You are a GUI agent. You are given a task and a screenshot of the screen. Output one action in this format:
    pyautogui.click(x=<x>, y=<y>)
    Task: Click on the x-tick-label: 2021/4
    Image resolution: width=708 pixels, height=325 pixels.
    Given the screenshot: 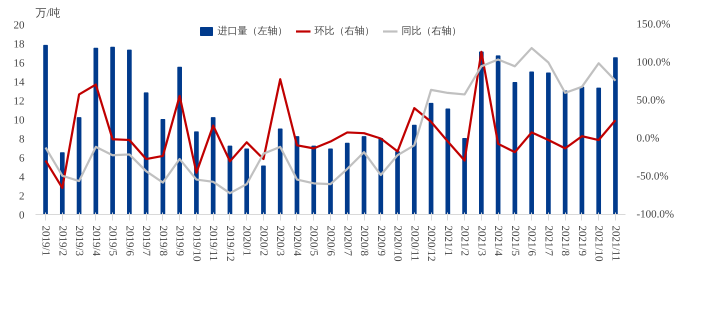 What is the action you would take?
    pyautogui.click(x=498, y=241)
    